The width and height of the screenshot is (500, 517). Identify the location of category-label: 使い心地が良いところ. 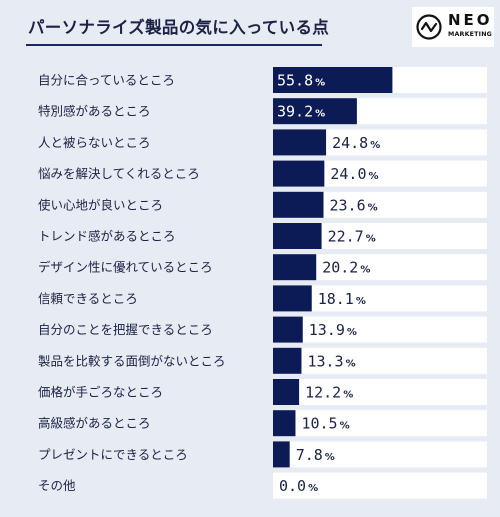
(100, 204).